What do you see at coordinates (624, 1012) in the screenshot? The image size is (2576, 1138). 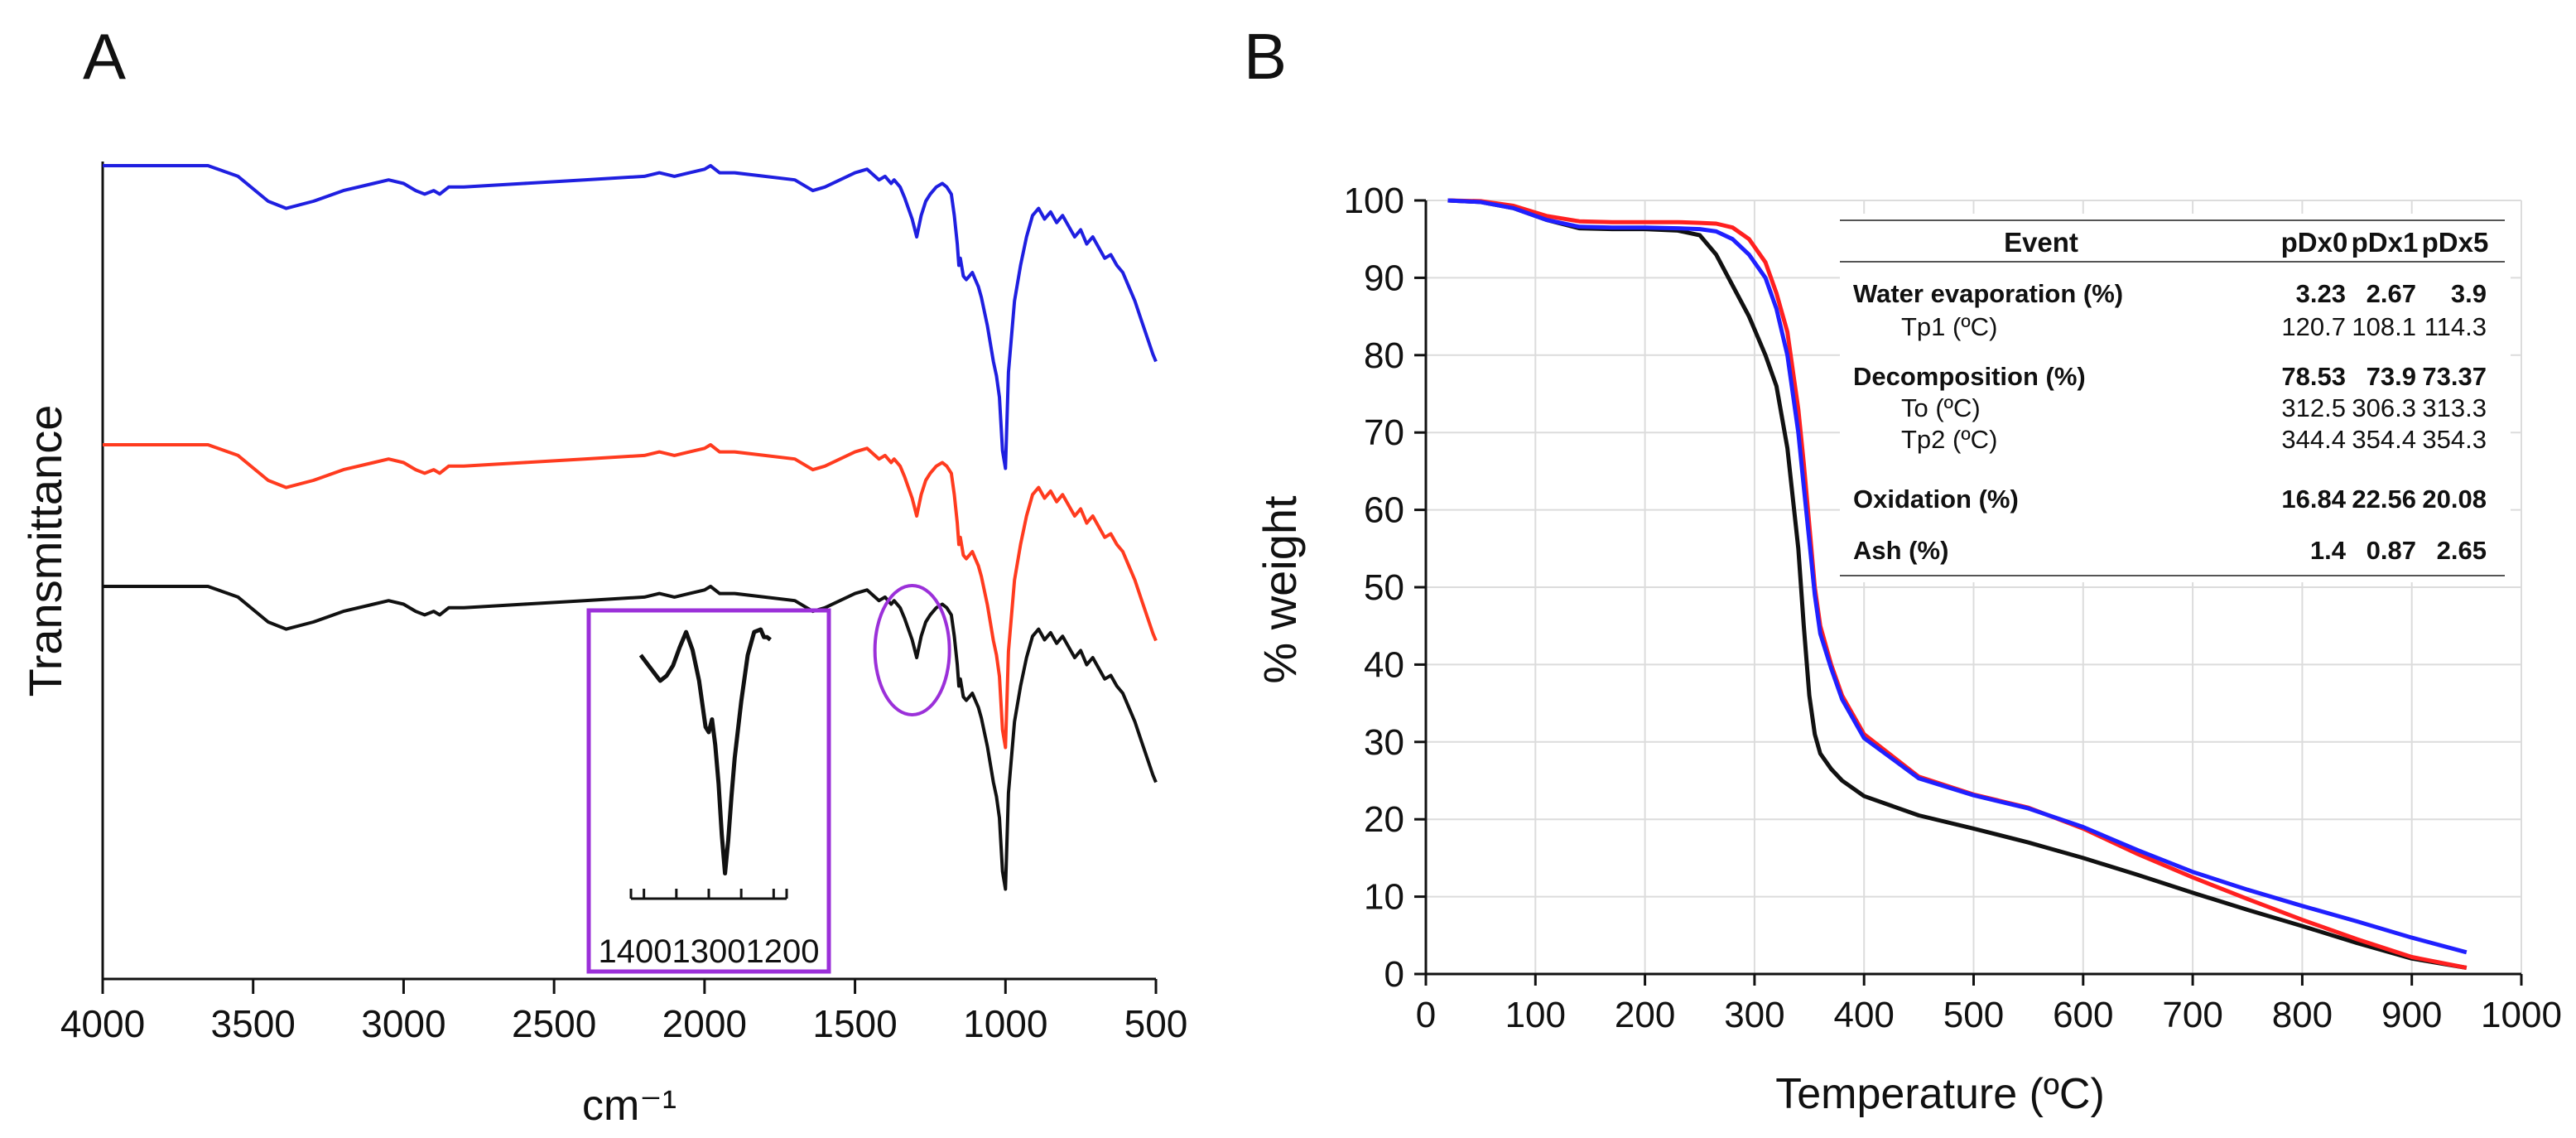 I see `panel-a-x-ticks: 4000 3500 3000 2500 2000 1500 1000 500` at bounding box center [624, 1012].